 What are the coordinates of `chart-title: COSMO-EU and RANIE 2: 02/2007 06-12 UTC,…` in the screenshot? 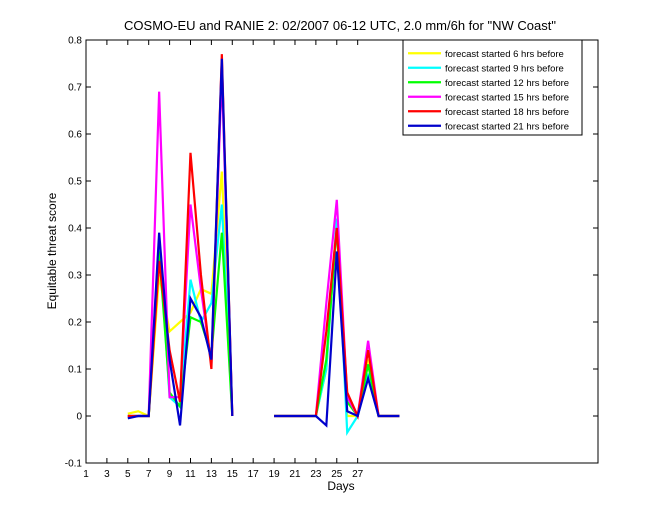 It's located at (340, 25).